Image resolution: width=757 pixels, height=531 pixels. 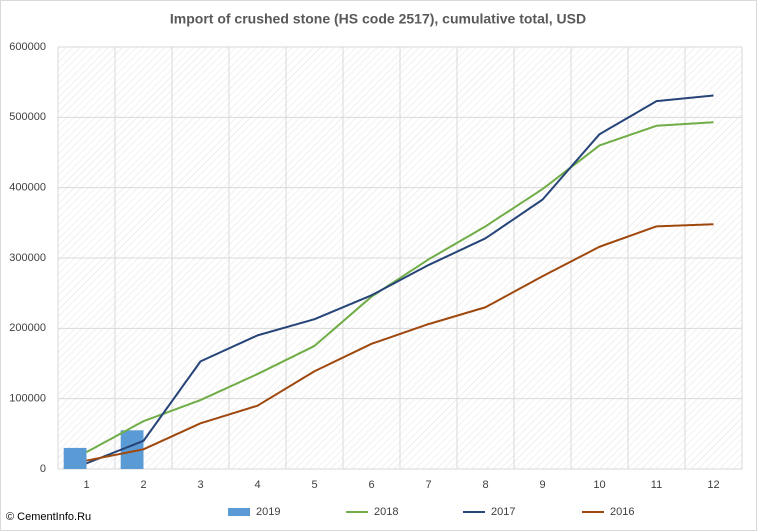 What do you see at coordinates (599, 485) in the screenshot?
I see `x-tick-label: 10` at bounding box center [599, 485].